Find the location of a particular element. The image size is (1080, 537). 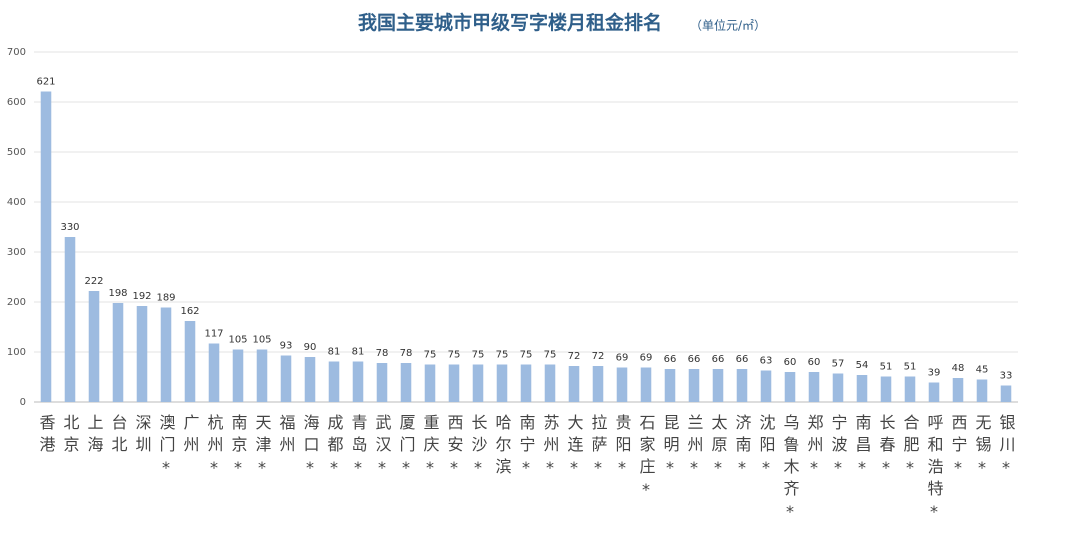

x-tick-label: 台北 is located at coordinates (118, 436).